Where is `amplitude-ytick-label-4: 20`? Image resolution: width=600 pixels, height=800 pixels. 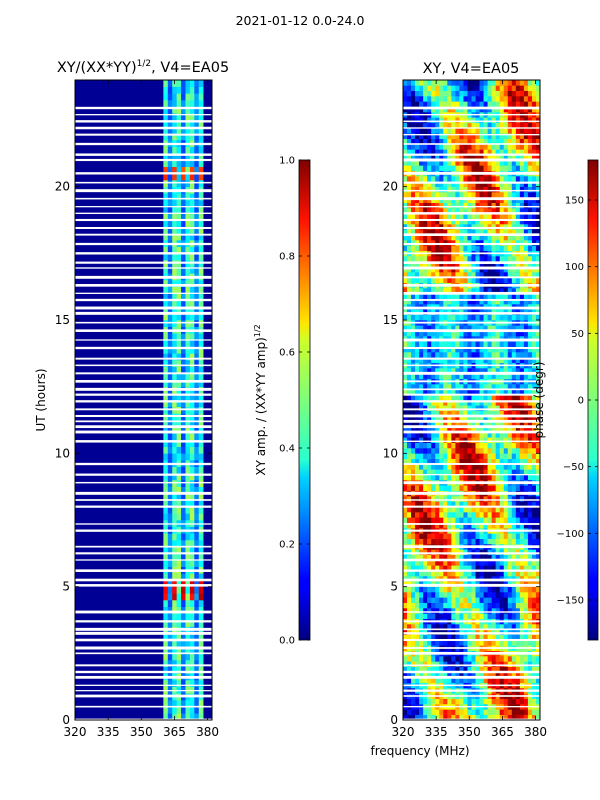 amplitude-ytick-label-4: 20 is located at coordinates (62, 187).